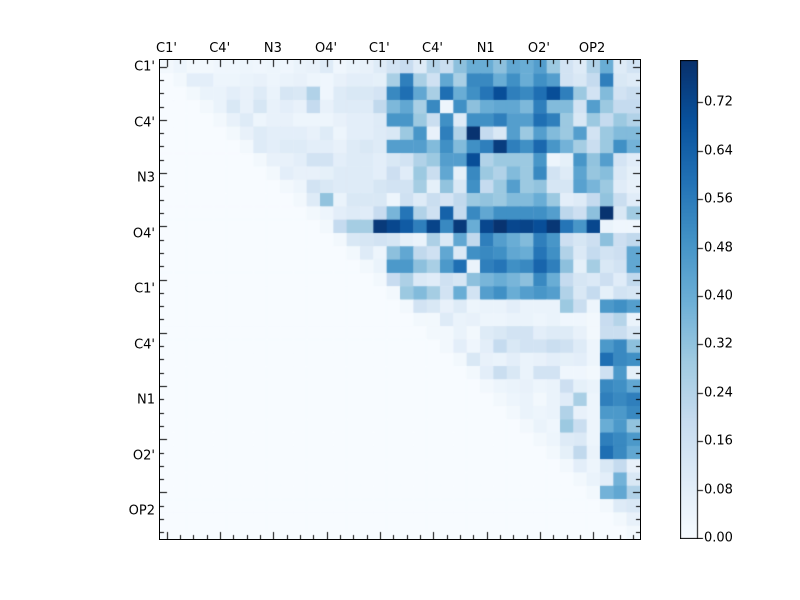 The width and height of the screenshot is (800, 600). Describe the element at coordinates (718, 199) in the screenshot. I see `colorbar-tick-label: 0.56` at that location.